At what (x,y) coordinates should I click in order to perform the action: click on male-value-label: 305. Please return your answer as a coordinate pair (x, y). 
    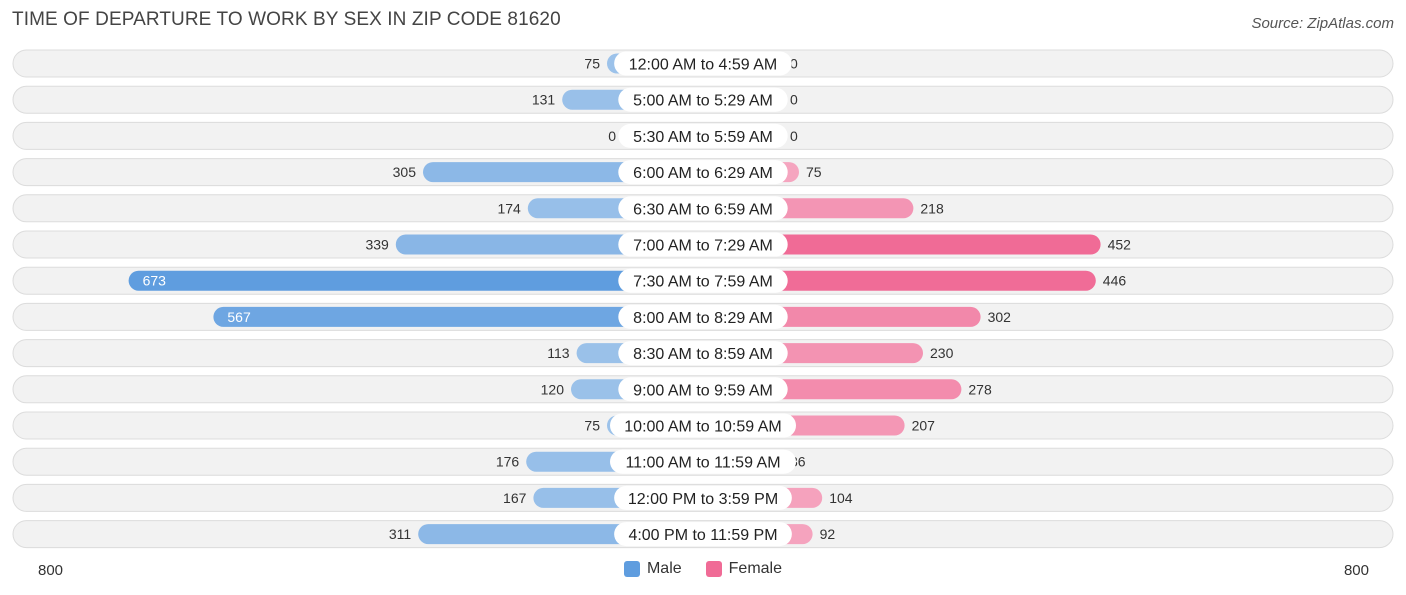
    Looking at the image, I should click on (405, 172).